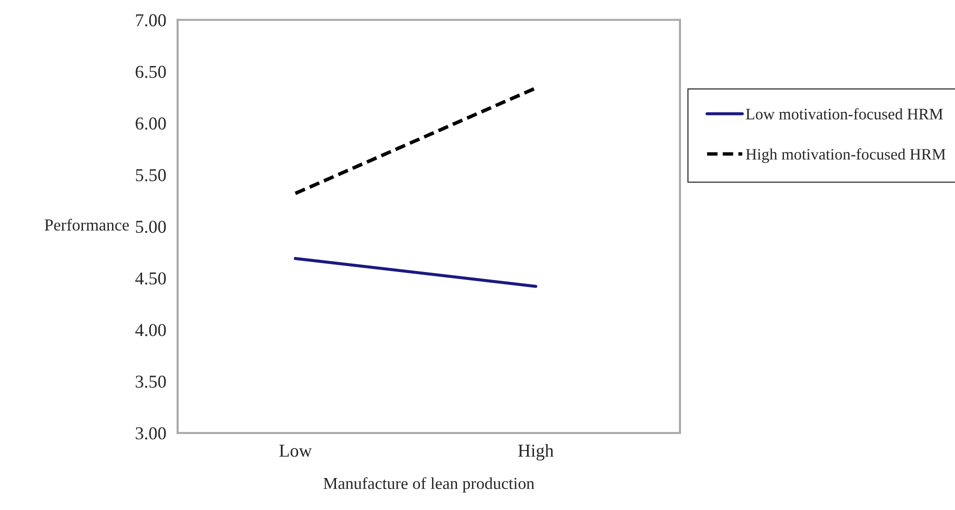 The width and height of the screenshot is (955, 510). I want to click on y-tick-label: 6.50, so click(151, 72).